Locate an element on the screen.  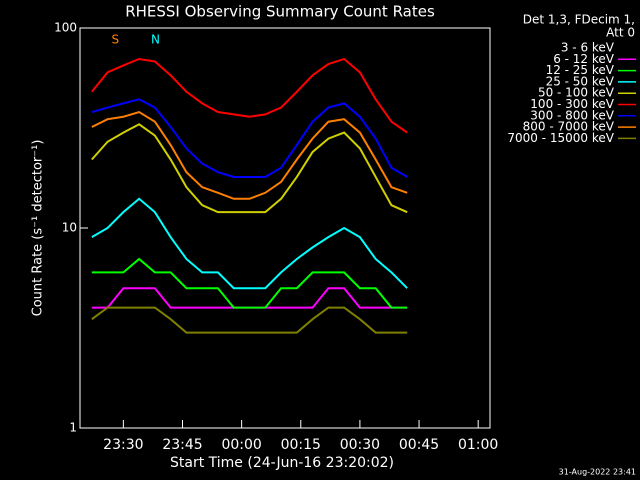
x-tick-label: 01:00 is located at coordinates (478, 445).